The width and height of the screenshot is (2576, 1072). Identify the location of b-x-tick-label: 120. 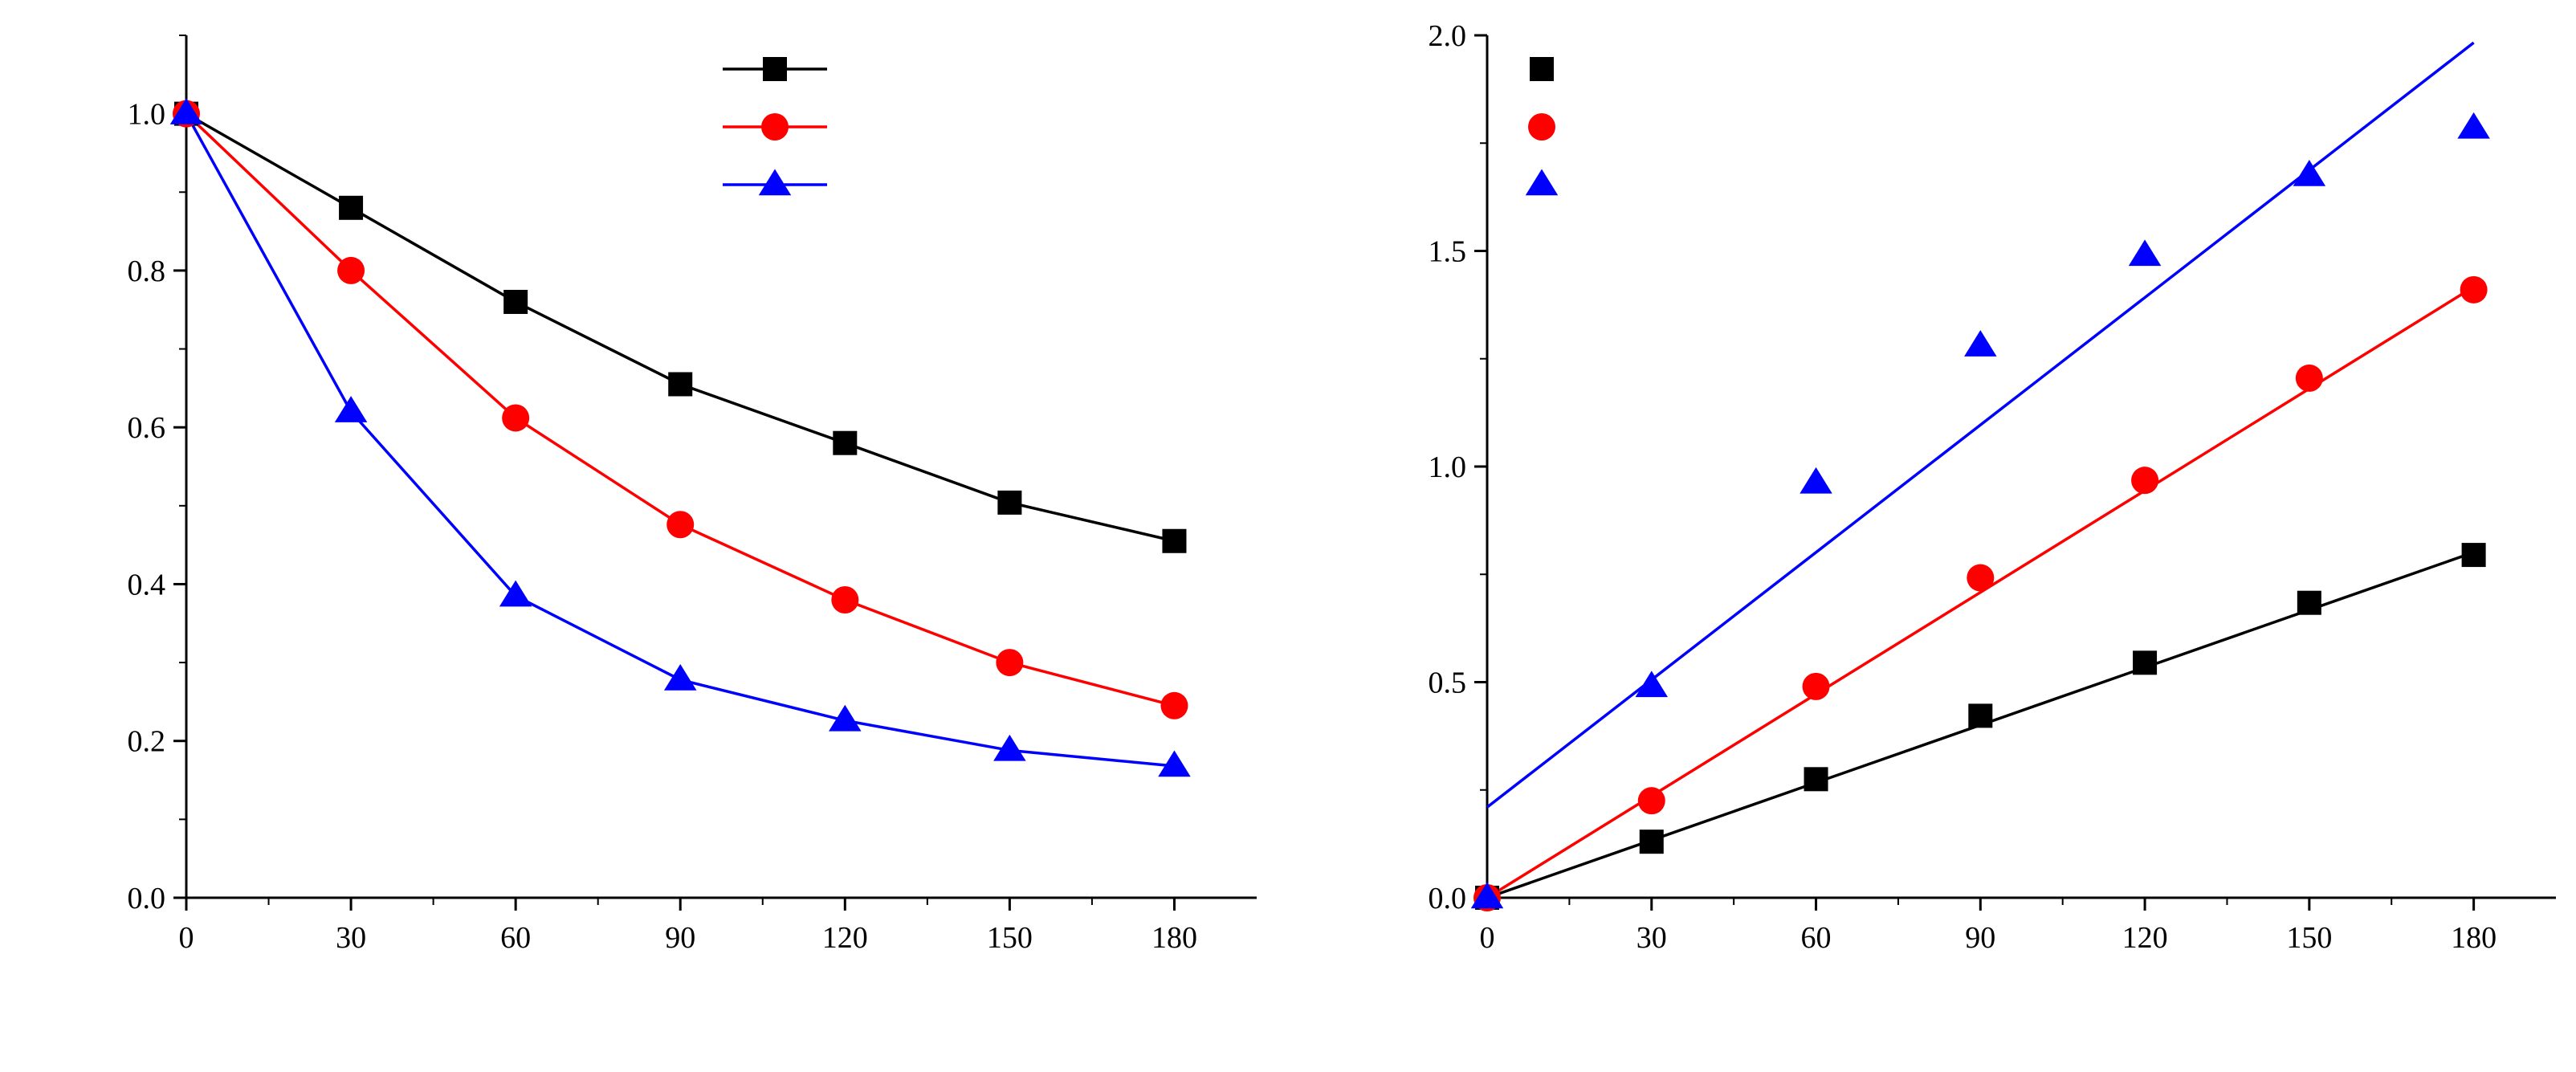
(2145, 938).